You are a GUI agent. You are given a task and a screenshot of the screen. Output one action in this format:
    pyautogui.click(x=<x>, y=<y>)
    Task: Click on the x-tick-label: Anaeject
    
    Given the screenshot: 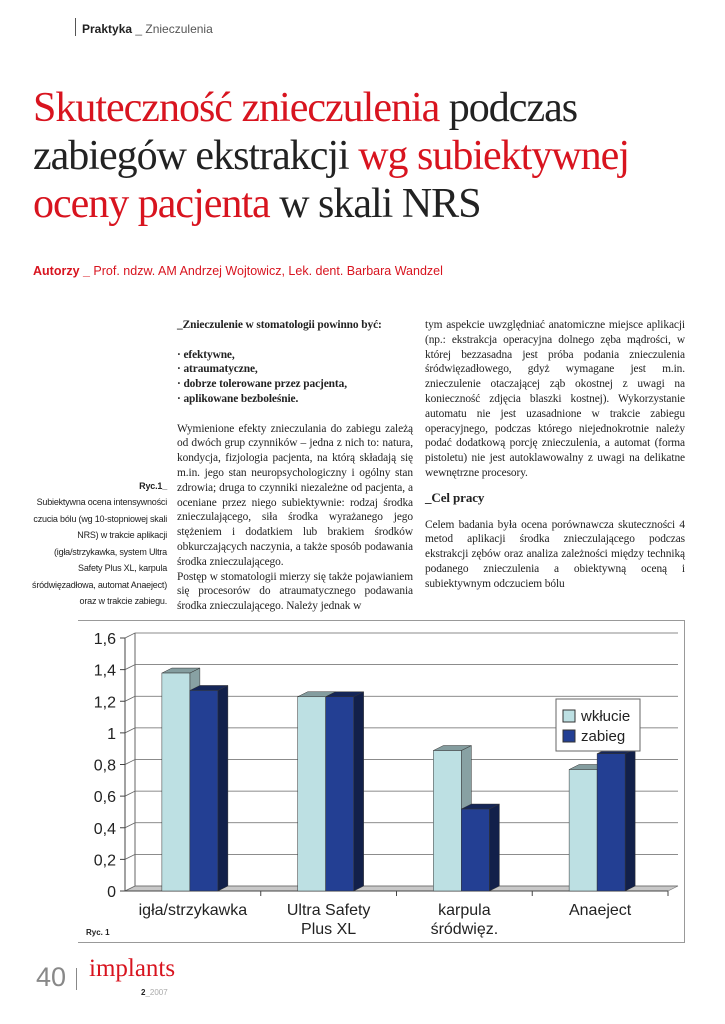 What is the action you would take?
    pyautogui.click(x=600, y=910)
    